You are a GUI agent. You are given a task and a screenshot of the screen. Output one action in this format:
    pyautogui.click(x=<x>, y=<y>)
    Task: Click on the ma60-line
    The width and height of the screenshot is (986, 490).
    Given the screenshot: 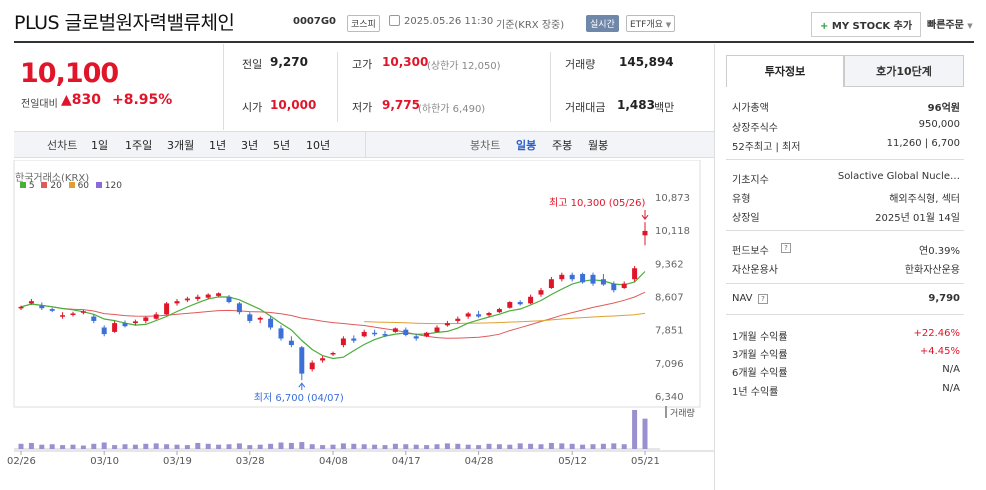 What is the action you would take?
    pyautogui.click(x=505, y=318)
    